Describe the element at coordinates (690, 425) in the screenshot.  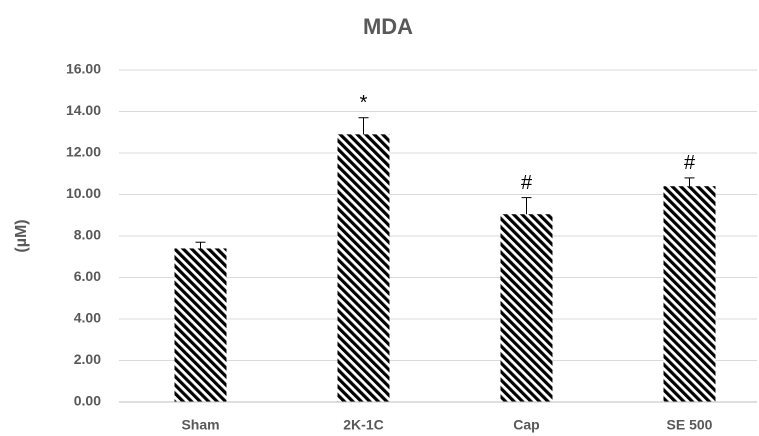
I see `x-tick-label: SE 500` at that location.